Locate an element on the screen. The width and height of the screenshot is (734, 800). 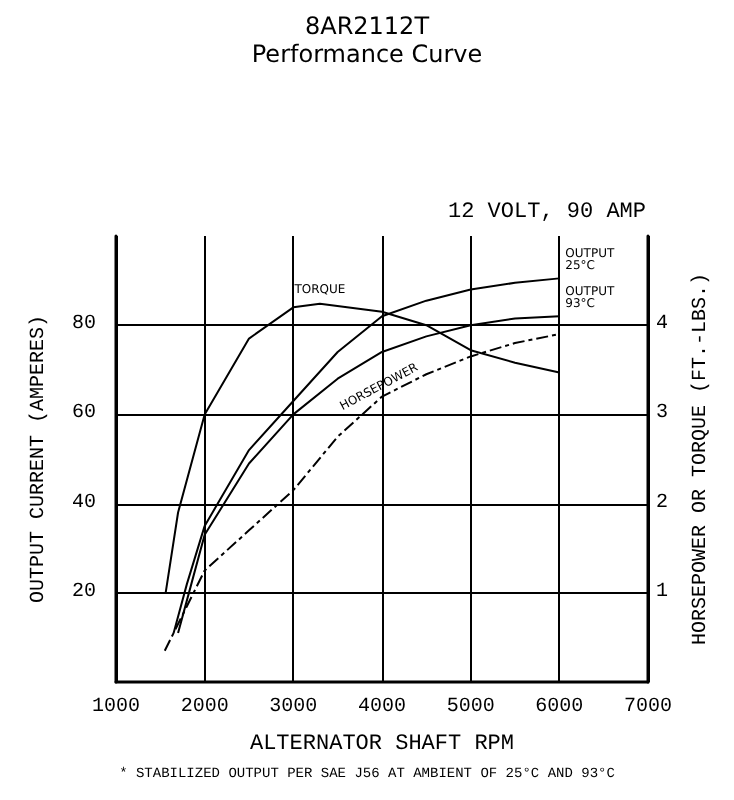
y-axis-title: OUTPUT CURRENT (AMPERES) is located at coordinates (39, 459).